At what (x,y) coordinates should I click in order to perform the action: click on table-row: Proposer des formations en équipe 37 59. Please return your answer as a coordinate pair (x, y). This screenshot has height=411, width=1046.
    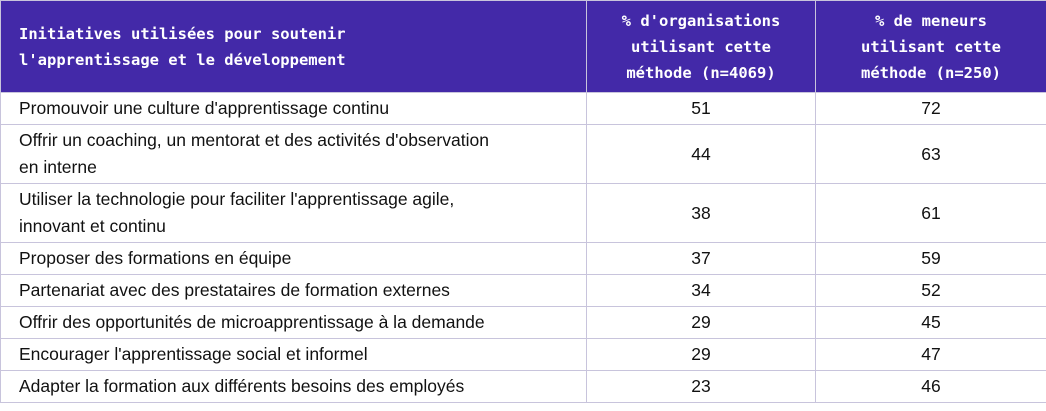
    Looking at the image, I should click on (523, 258).